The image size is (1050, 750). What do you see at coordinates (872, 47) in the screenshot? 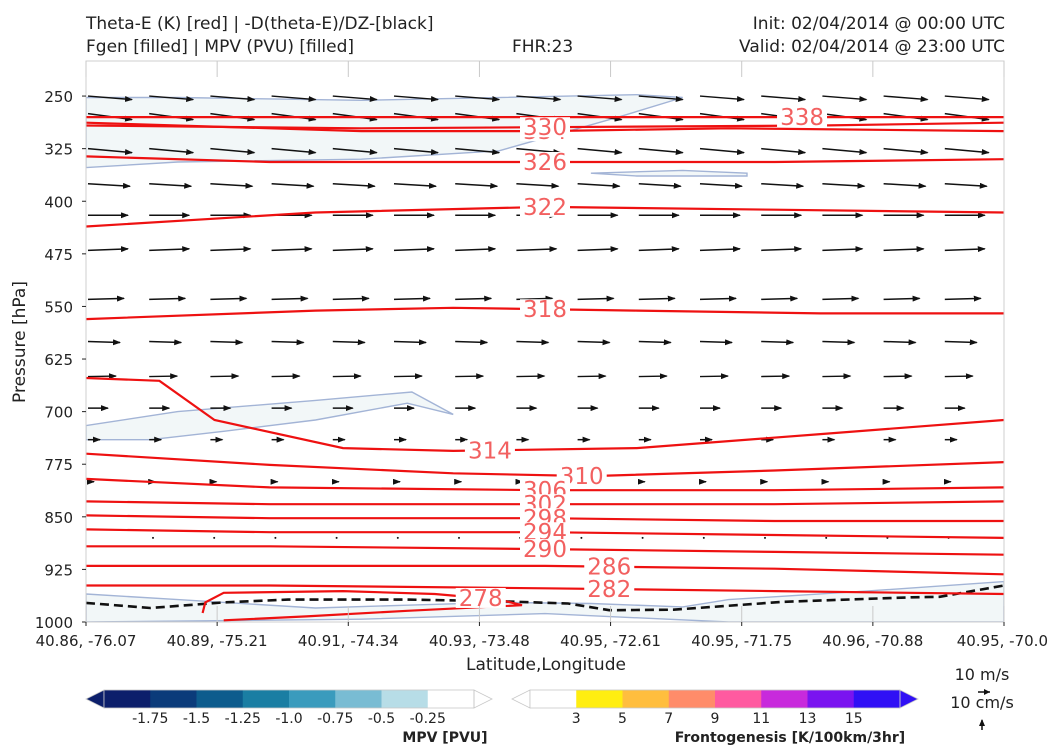
I see `valid-time: Valid: 02/04/2014 @ 23:00 UTC` at bounding box center [872, 47].